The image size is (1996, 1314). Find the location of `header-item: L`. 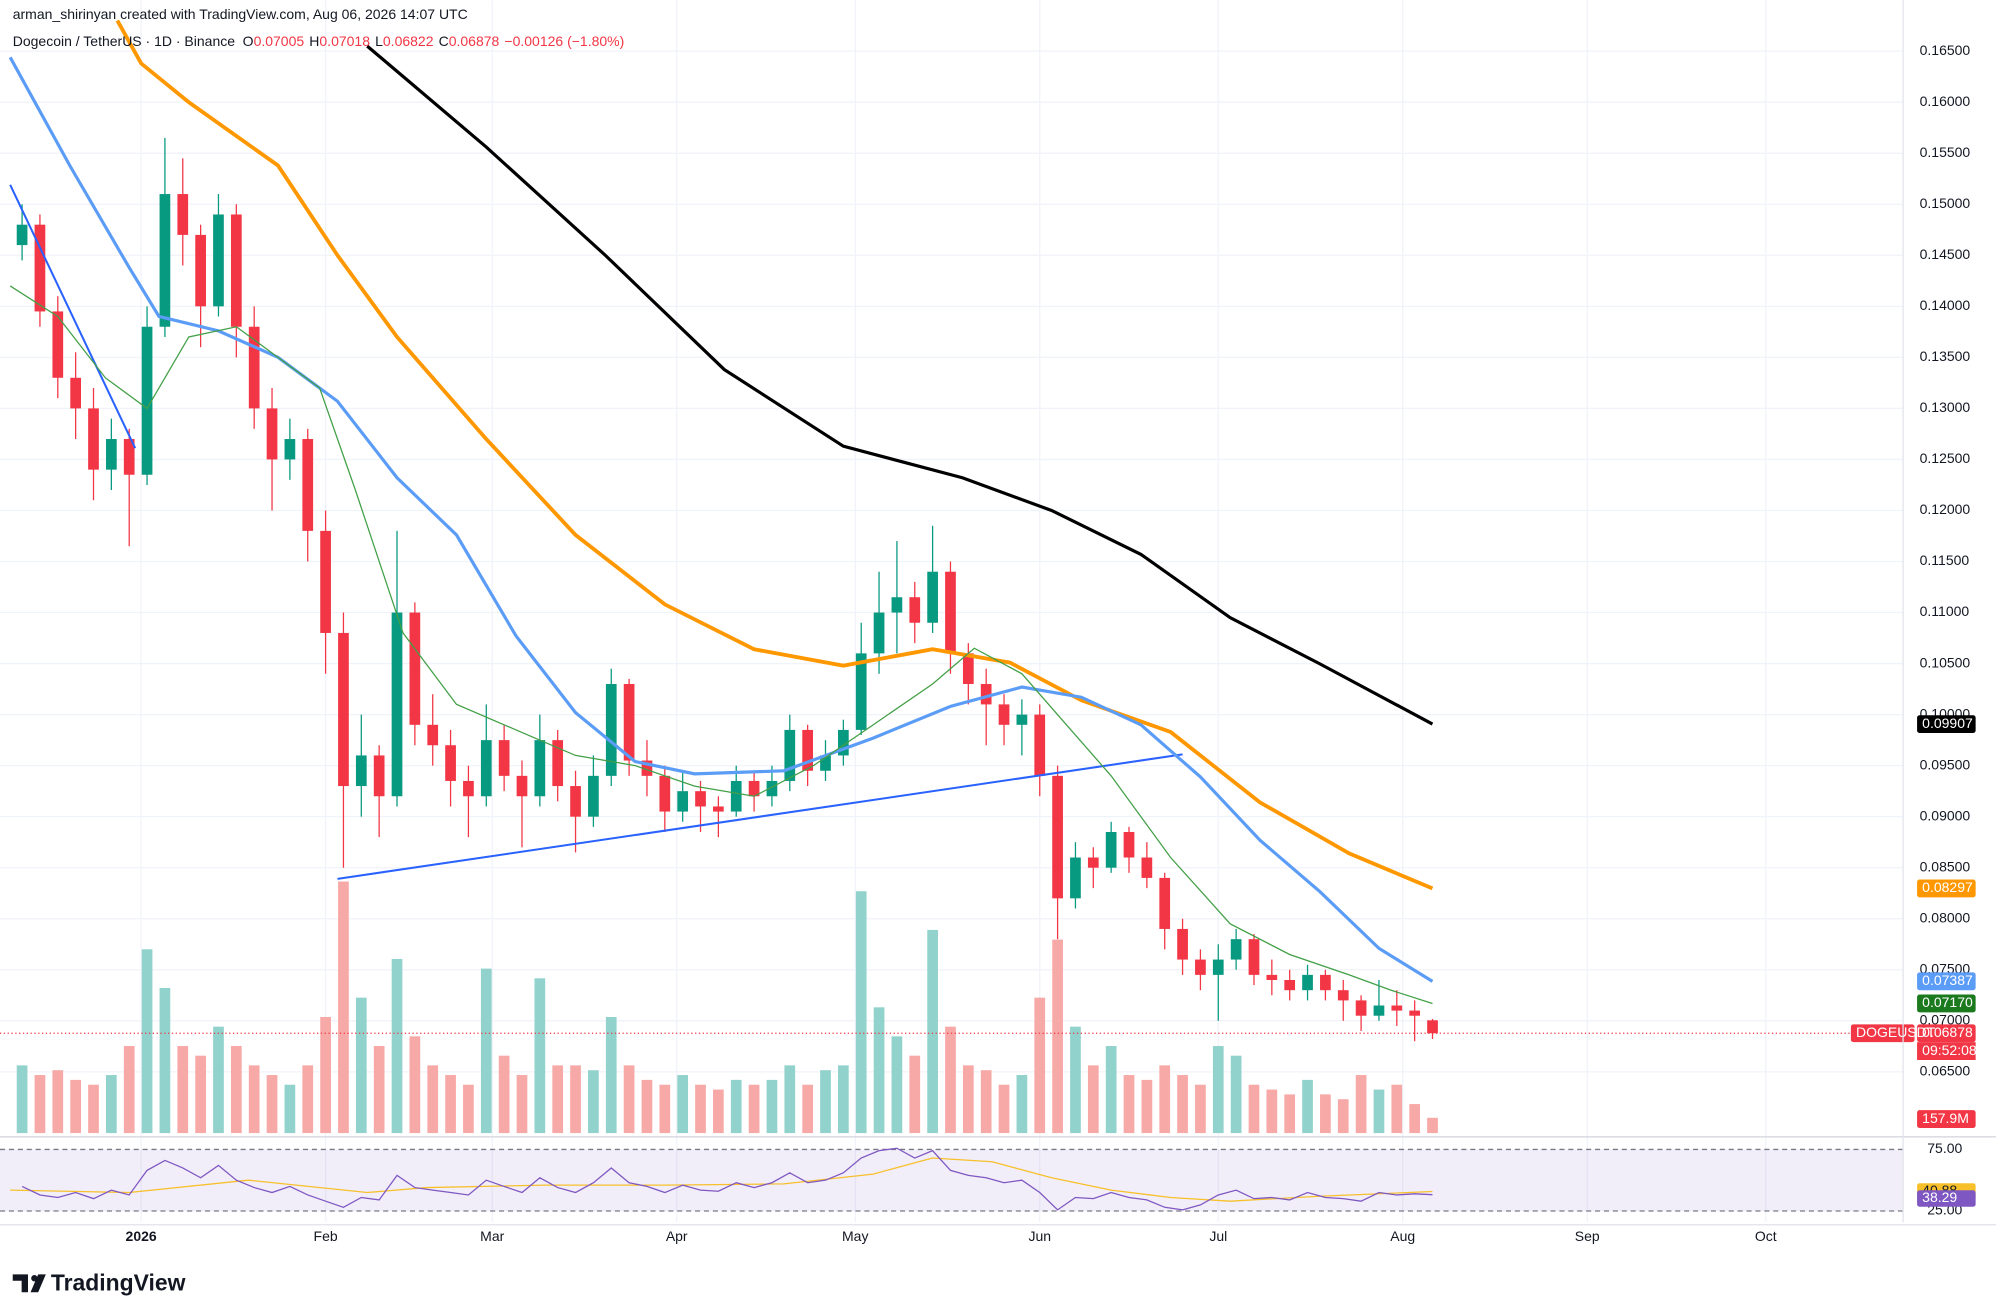

header-item: L is located at coordinates (379, 41).